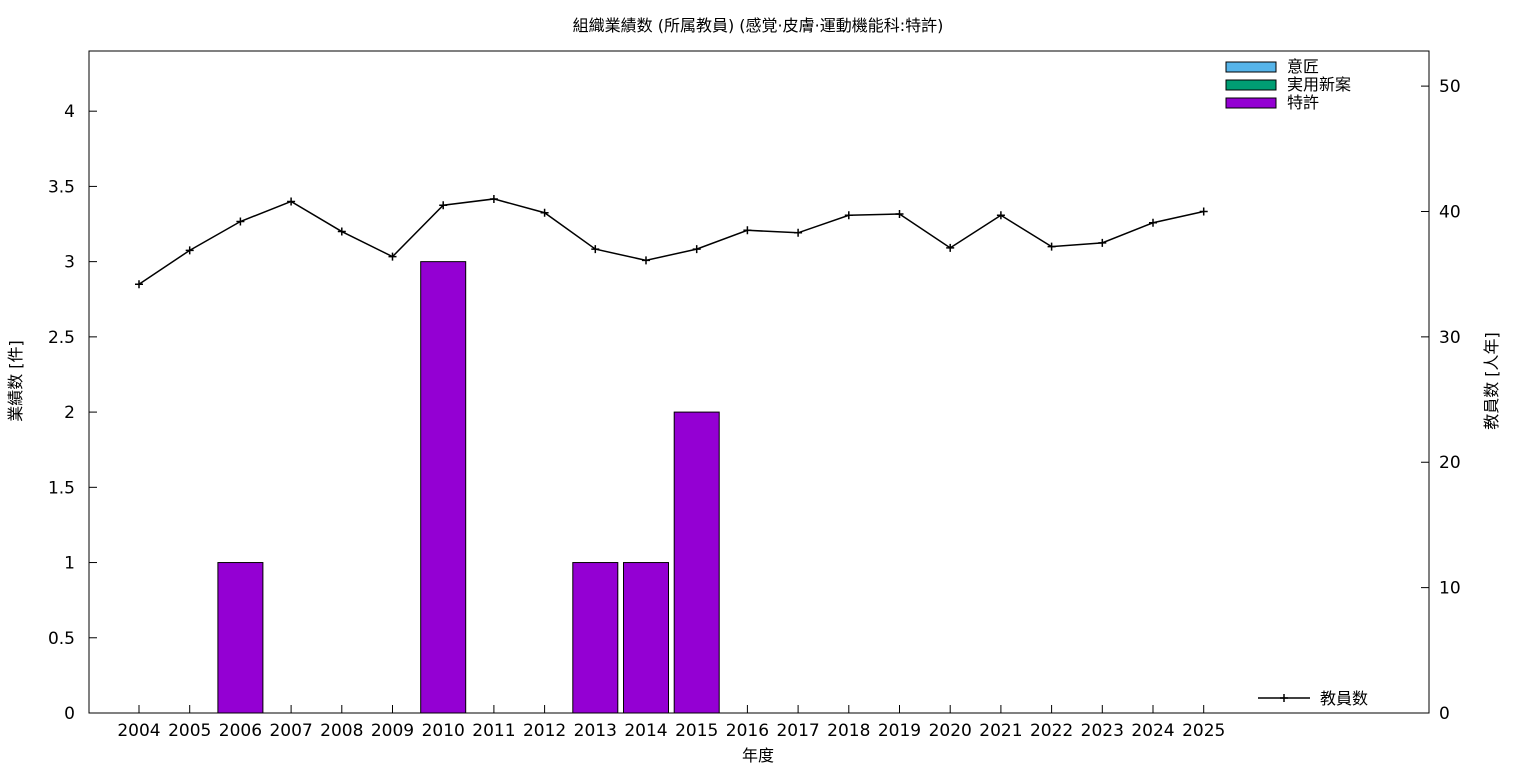 The image size is (1536, 768). What do you see at coordinates (595, 731) in the screenshot?
I see `x-tick-label: 2013` at bounding box center [595, 731].